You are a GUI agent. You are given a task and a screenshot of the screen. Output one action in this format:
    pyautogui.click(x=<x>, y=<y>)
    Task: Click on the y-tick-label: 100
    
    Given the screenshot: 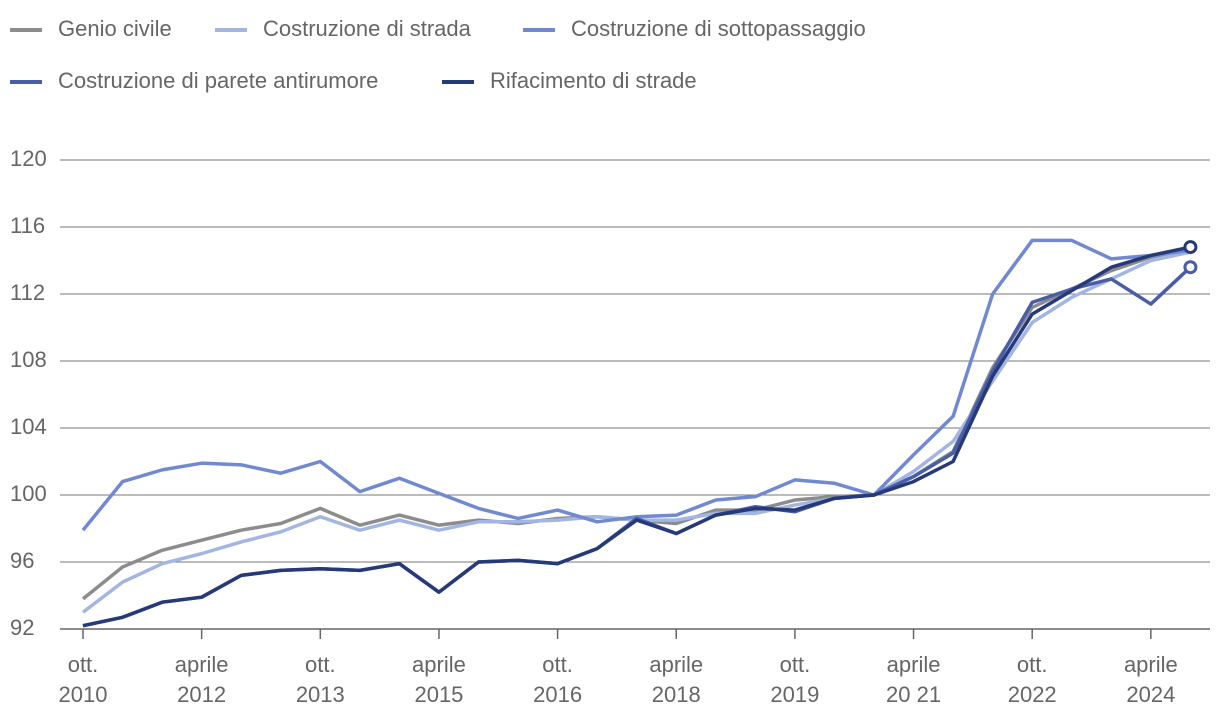 What is the action you would take?
    pyautogui.click(x=28, y=493)
    